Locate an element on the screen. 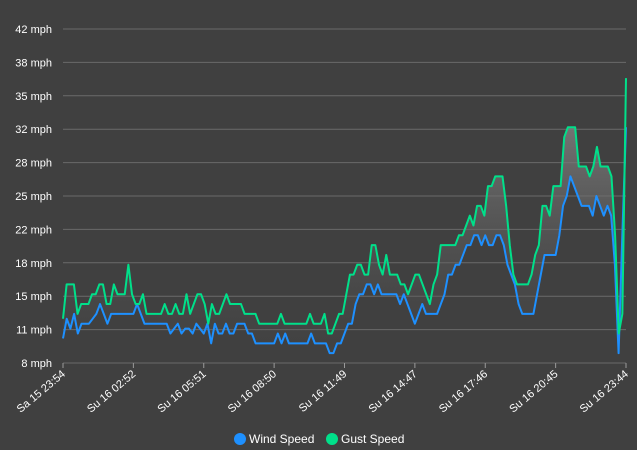  x-tick-label: Su 16 05:51 is located at coordinates (182, 391).